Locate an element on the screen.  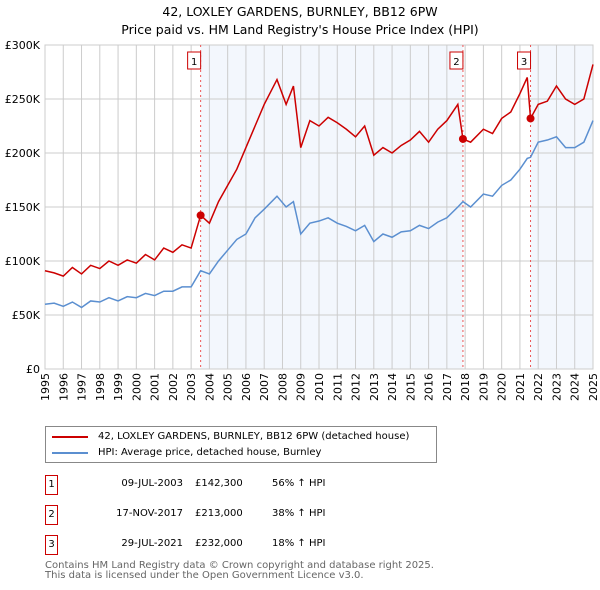
x-tick-label: 2009 is located at coordinates (301, 387).